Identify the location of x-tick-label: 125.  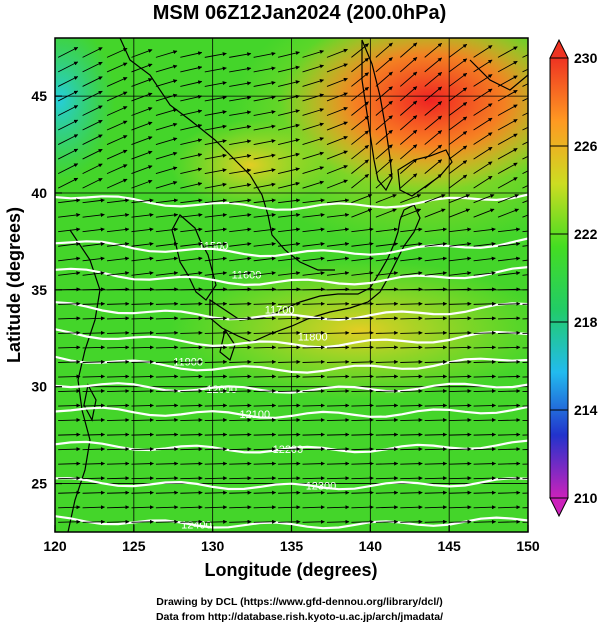
(134, 546).